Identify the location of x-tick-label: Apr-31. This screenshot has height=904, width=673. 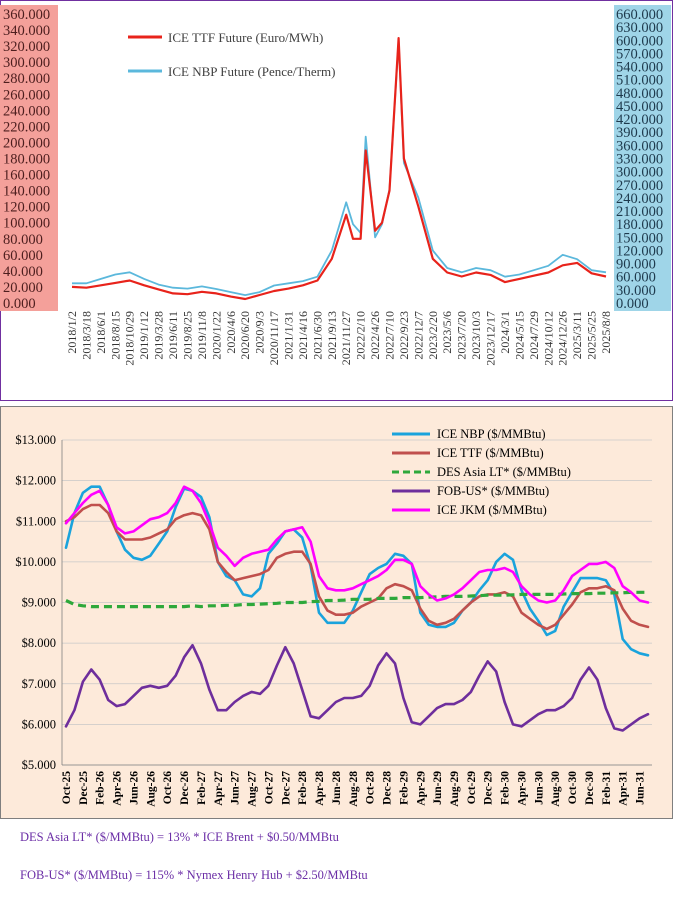
(624, 788).